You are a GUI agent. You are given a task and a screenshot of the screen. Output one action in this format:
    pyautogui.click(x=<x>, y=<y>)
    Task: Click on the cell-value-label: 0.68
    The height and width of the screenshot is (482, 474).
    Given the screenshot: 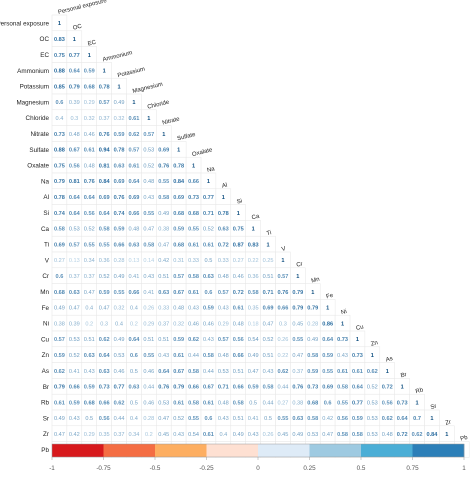 What is the action you would take?
    pyautogui.click(x=89, y=403)
    